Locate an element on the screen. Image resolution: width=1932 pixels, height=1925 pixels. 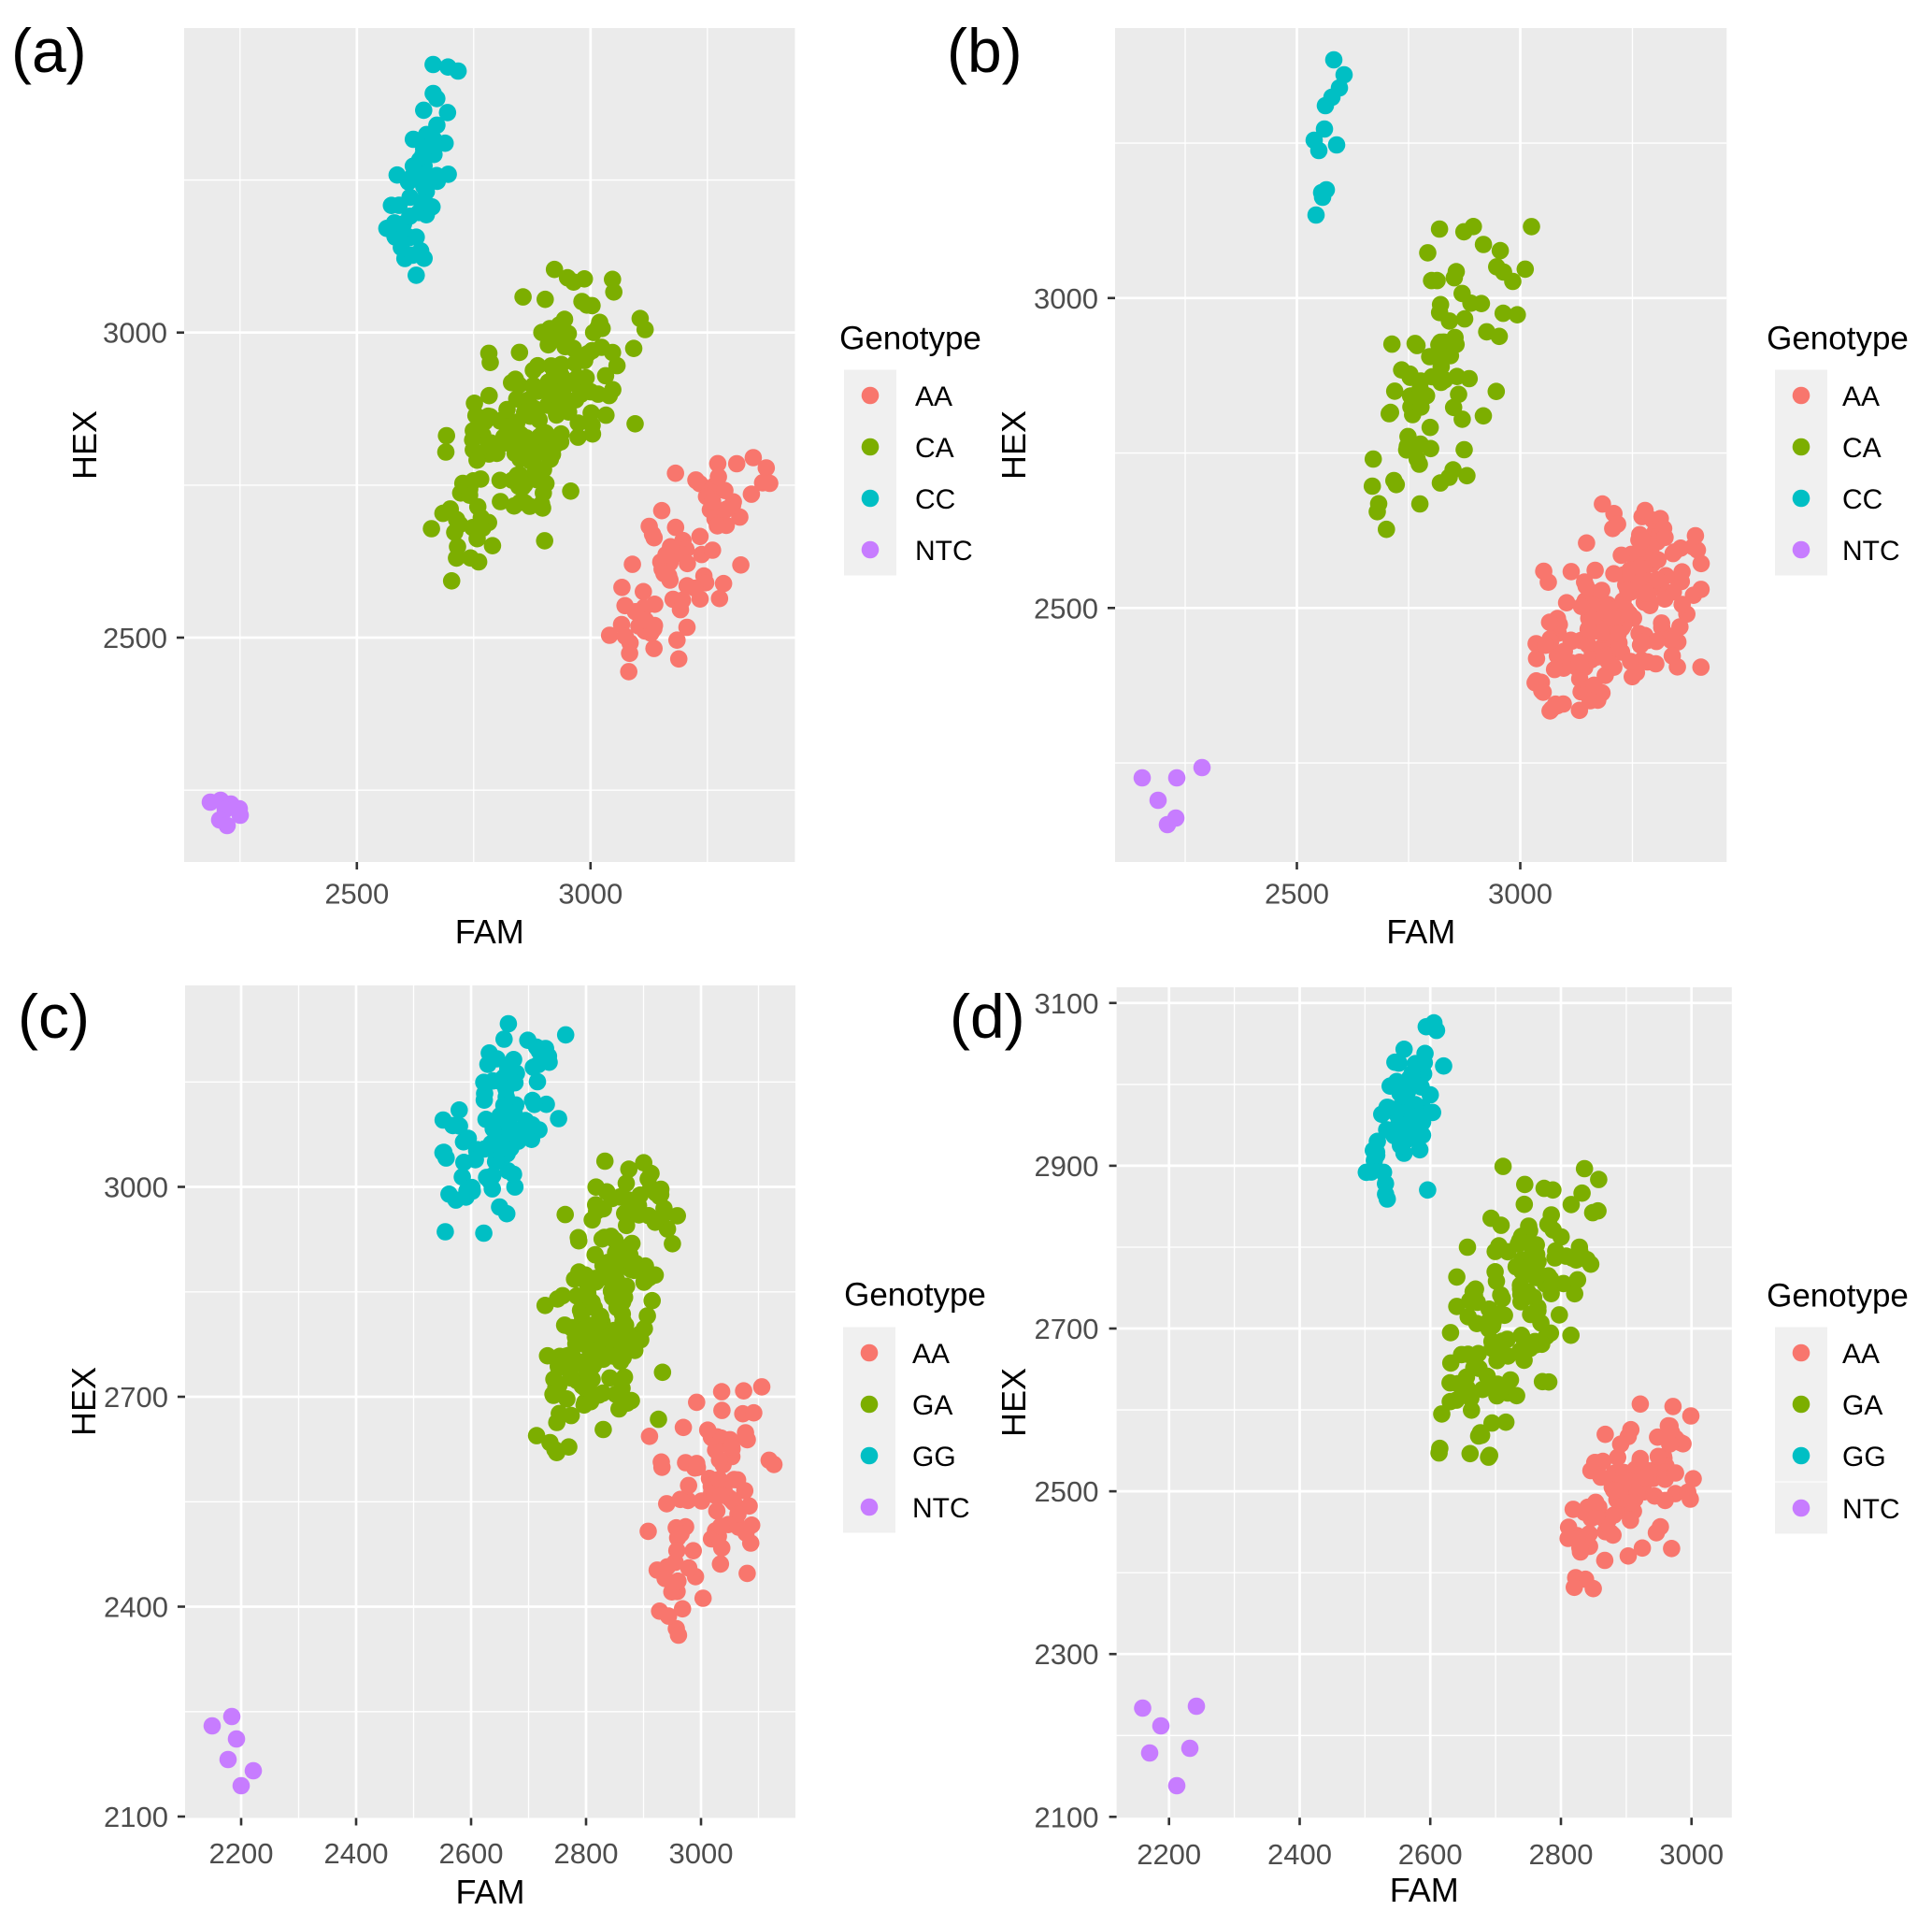
svg-text: 2300 is located at coordinates (1067, 1655).